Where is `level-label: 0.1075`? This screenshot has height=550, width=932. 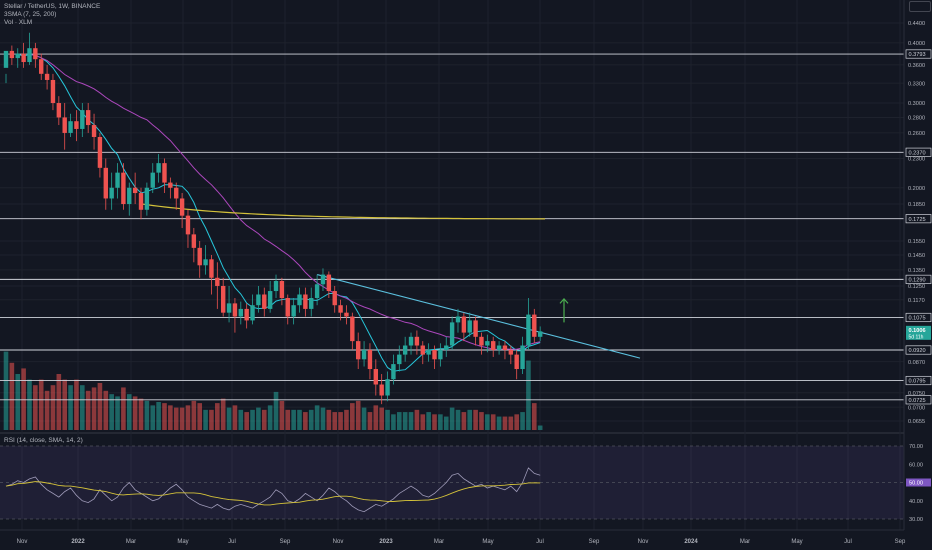
level-label: 0.1075 is located at coordinates (917, 319).